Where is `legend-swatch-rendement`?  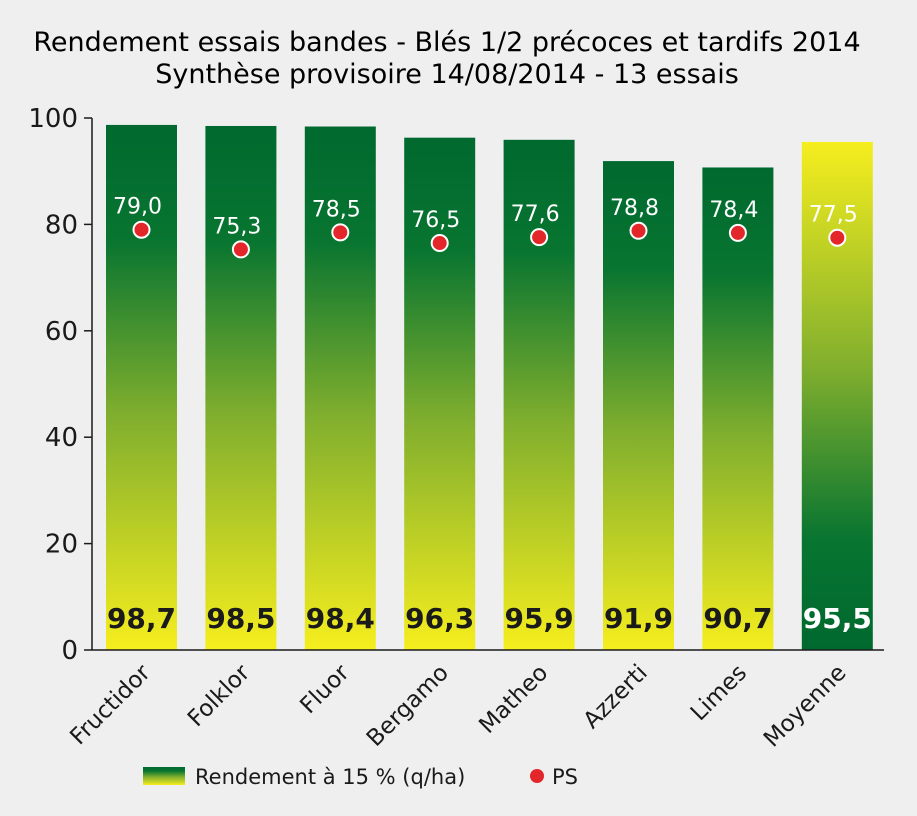
legend-swatch-rendement is located at coordinates (164, 776).